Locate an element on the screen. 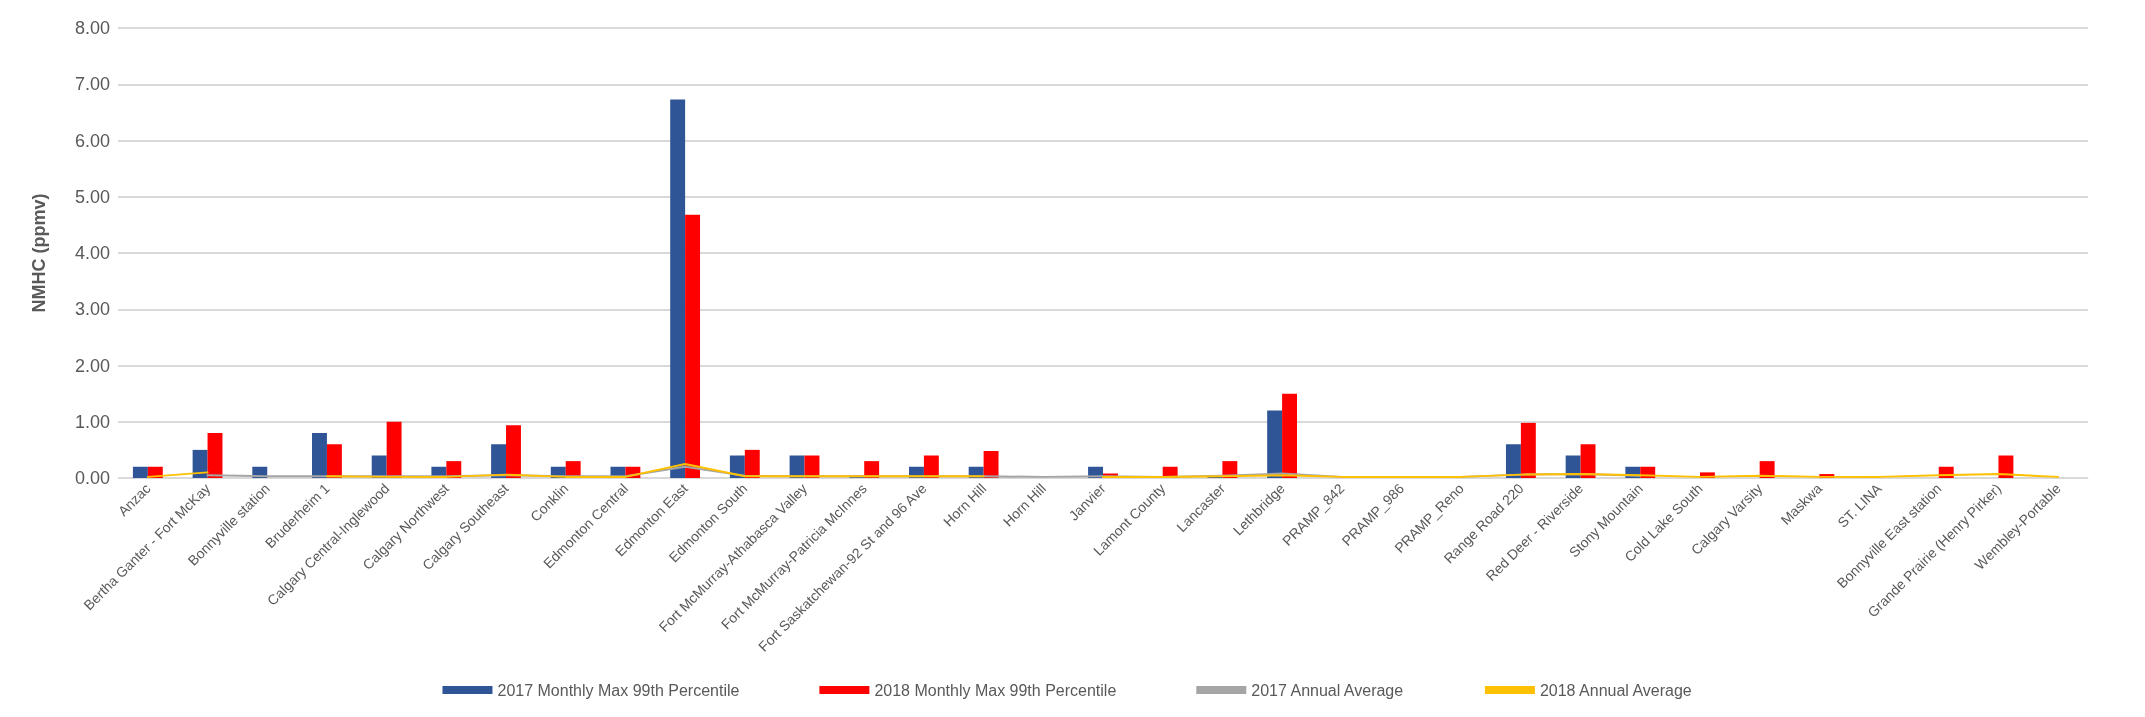 The height and width of the screenshot is (717, 2145). legend-label: 2018 Monthly Max 99th Percentile is located at coordinates (995, 690).